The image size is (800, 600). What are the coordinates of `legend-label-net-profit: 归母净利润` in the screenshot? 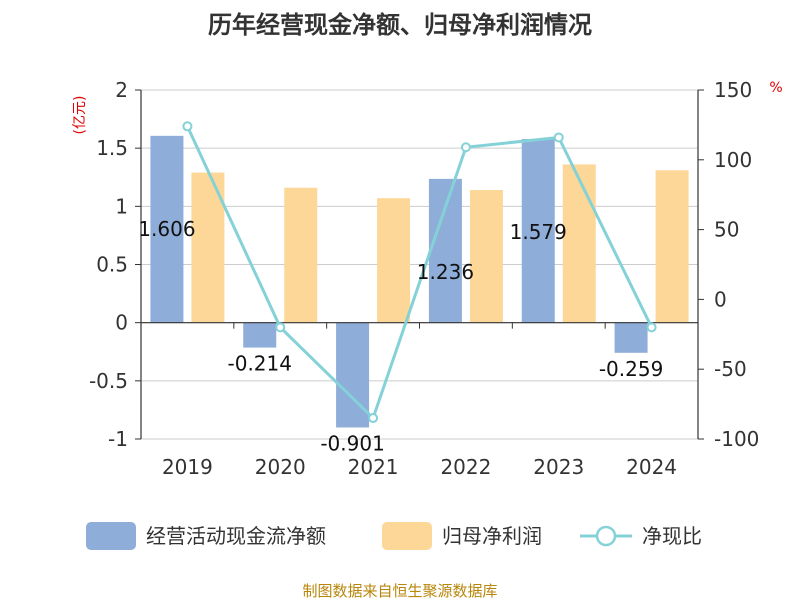 It's located at (492, 536).